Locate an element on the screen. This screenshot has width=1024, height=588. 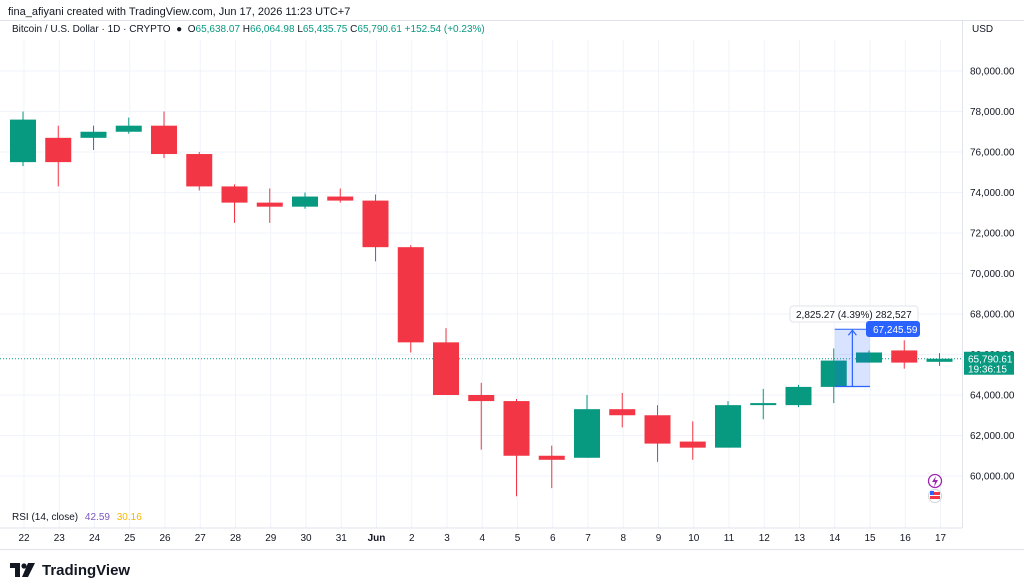
x-tick-label: 5 is located at coordinates (518, 538).